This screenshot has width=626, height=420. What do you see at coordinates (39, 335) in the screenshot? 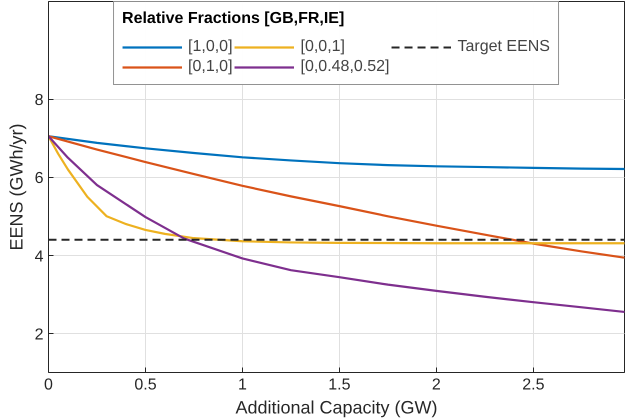
I see `y-tick-label: 2` at bounding box center [39, 335].